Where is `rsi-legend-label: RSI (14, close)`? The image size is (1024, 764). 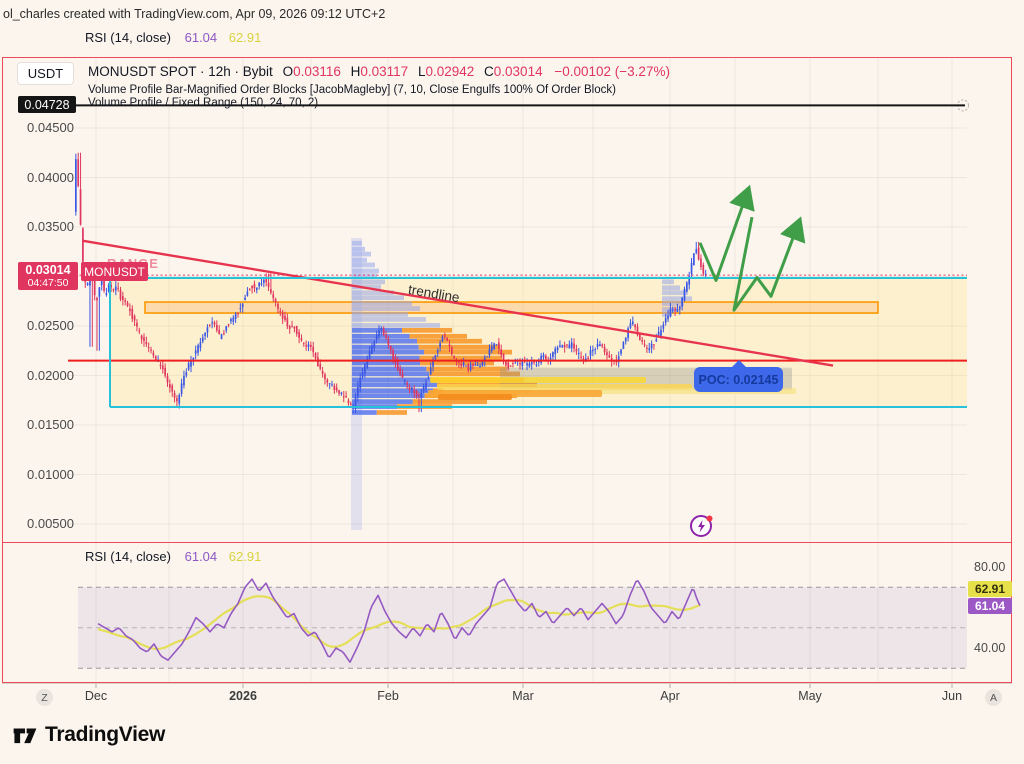 rsi-legend-label: RSI (14, close) is located at coordinates (128, 556).